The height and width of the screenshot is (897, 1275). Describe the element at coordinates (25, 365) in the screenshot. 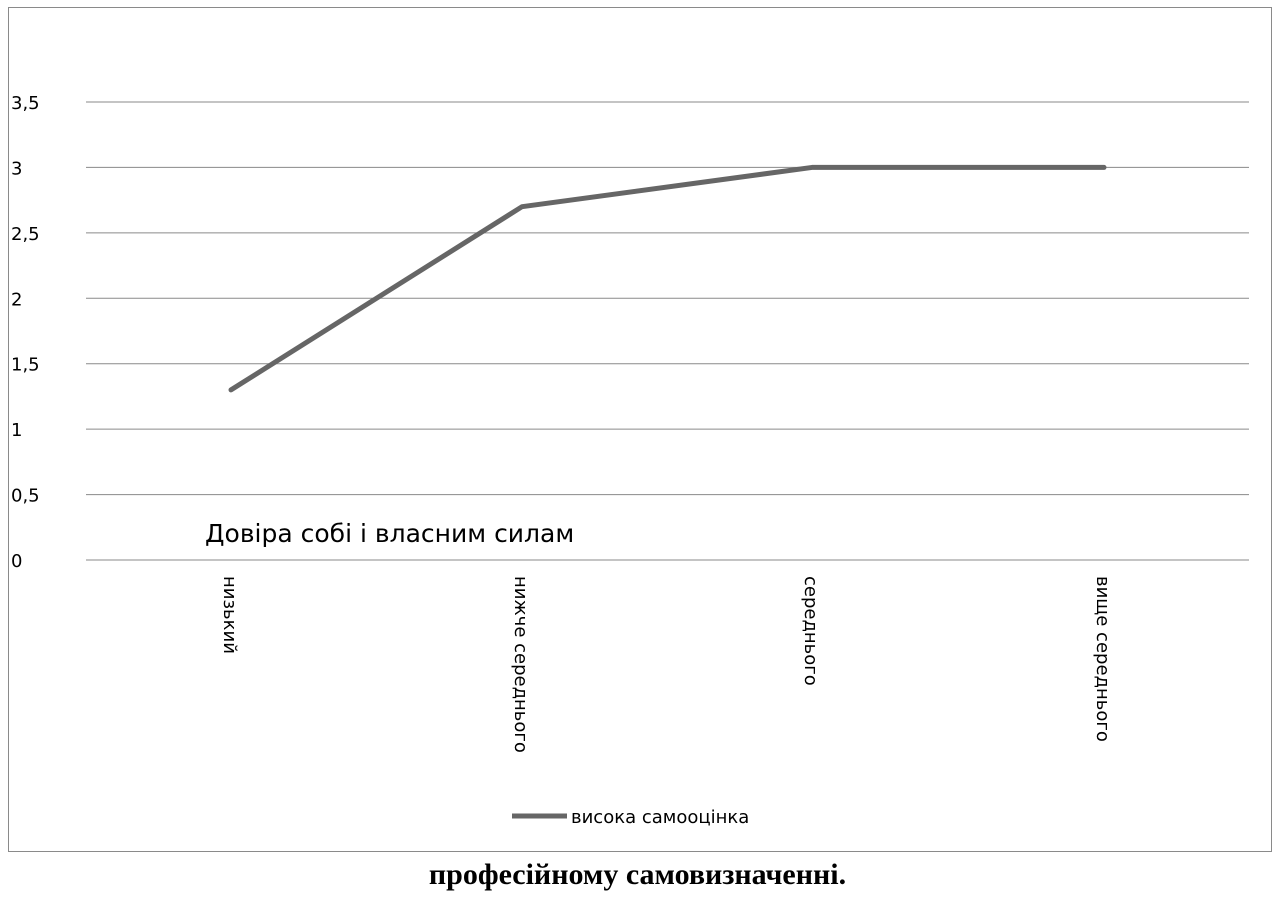

I see `y-tick-label: 1,5` at that location.